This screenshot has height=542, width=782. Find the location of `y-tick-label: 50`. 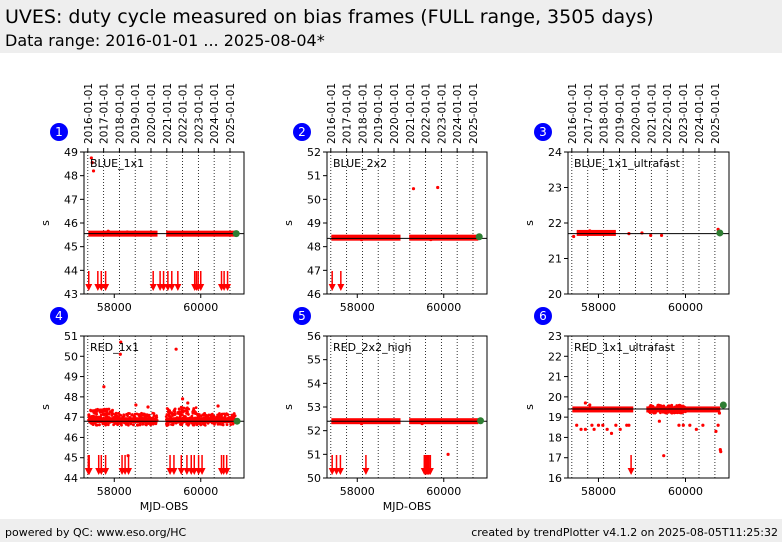

y-tick-label: 50 is located at coordinates (71, 356).